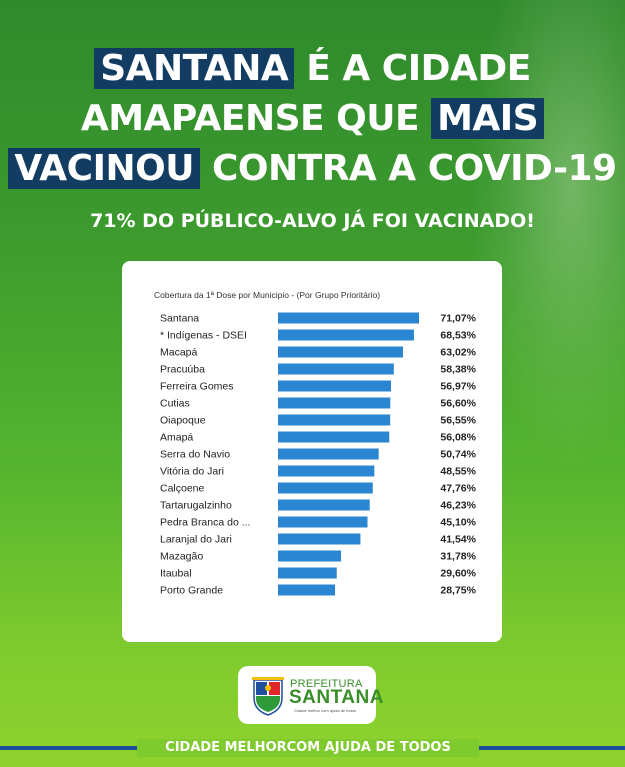  Describe the element at coordinates (458, 523) in the screenshot. I see `value-label: 45,10%` at that location.